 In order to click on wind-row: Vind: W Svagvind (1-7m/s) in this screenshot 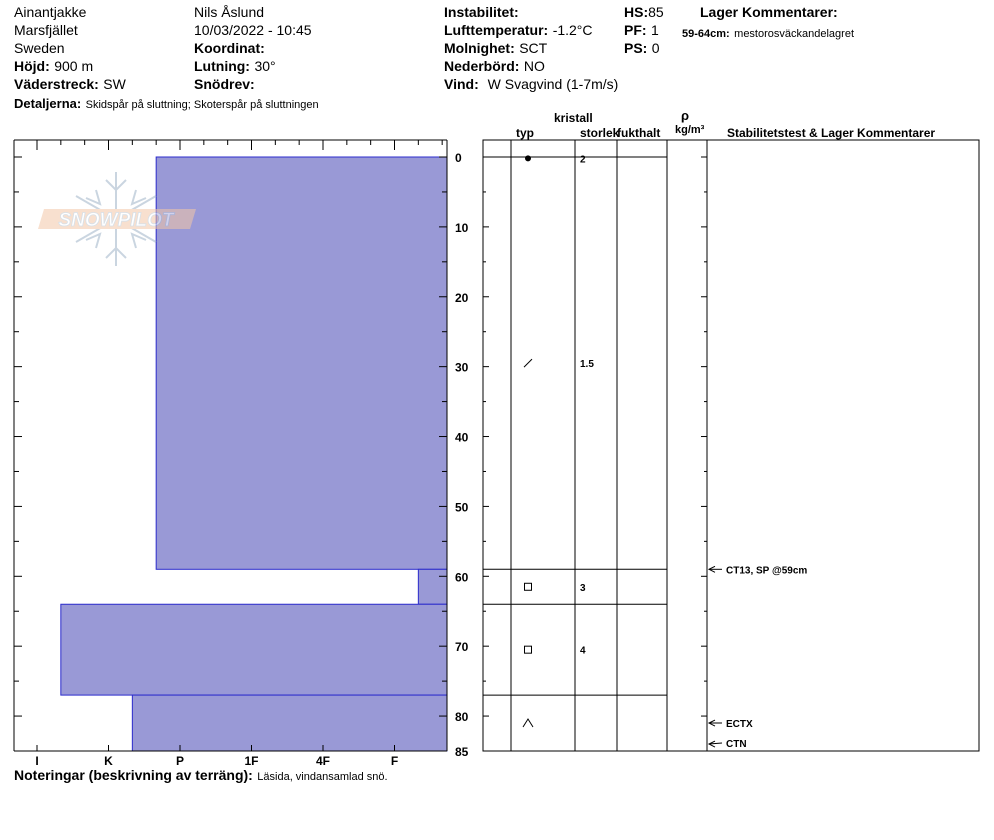, I will do `click(531, 85)`.